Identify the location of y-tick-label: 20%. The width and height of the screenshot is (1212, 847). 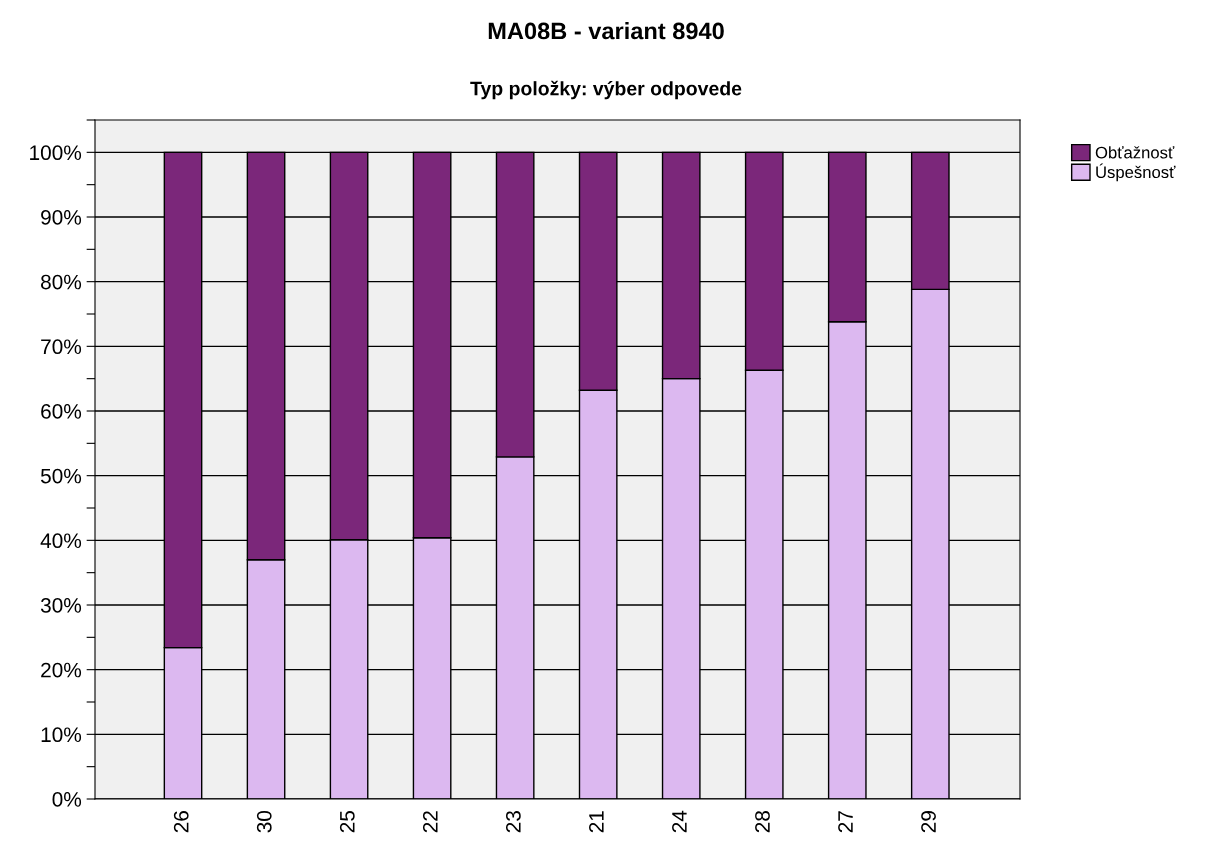
(61, 670).